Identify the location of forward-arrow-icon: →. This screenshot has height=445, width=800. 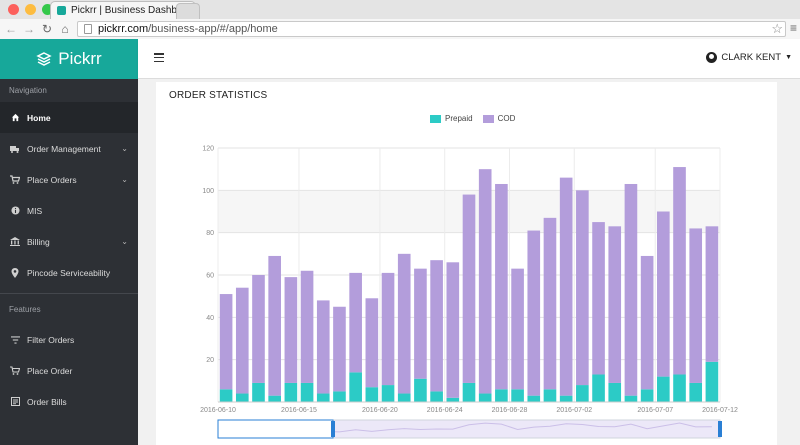
(29, 29).